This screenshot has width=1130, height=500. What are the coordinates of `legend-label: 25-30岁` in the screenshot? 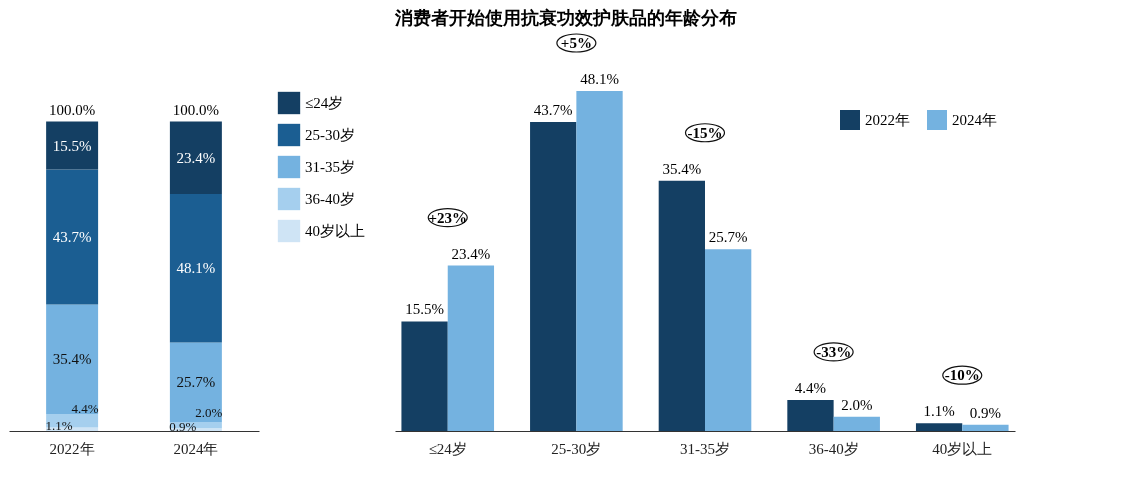 It's located at (330, 135).